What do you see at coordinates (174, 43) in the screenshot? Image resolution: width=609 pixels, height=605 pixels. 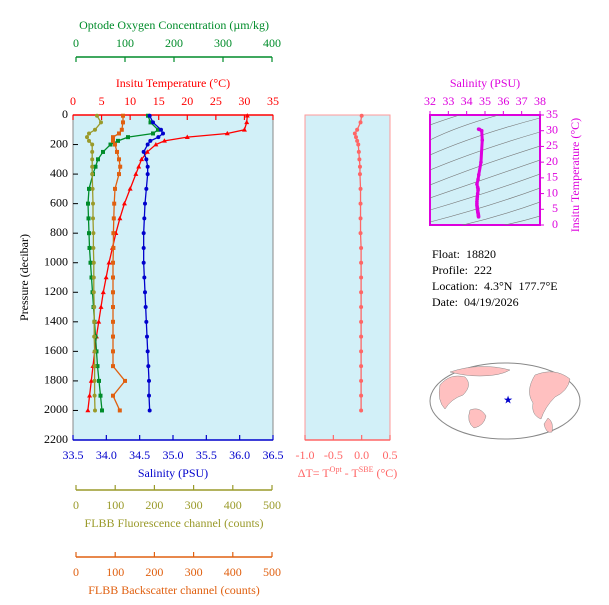 I see `x-tick-label: 200` at bounding box center [174, 43].